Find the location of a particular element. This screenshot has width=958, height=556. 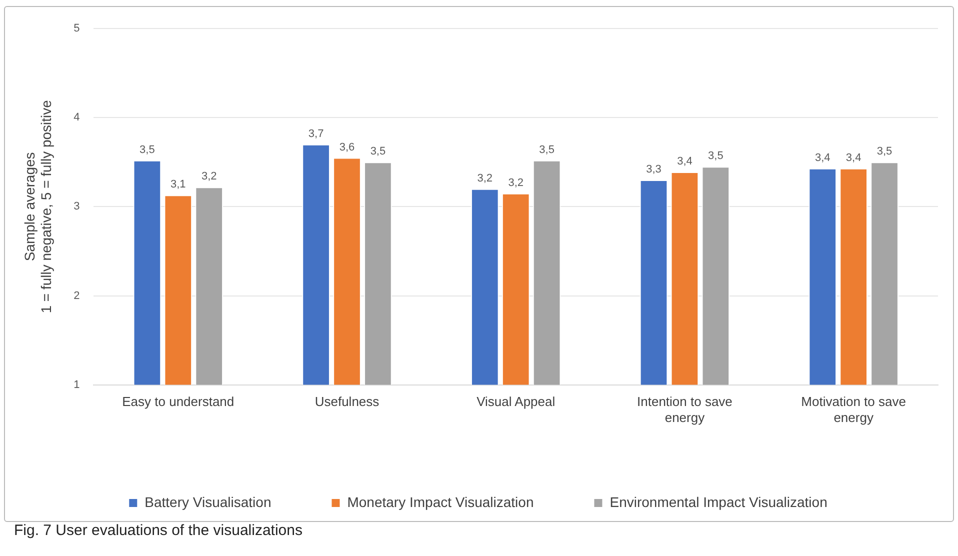

legend-label: Battery Visualisation is located at coordinates (208, 502).